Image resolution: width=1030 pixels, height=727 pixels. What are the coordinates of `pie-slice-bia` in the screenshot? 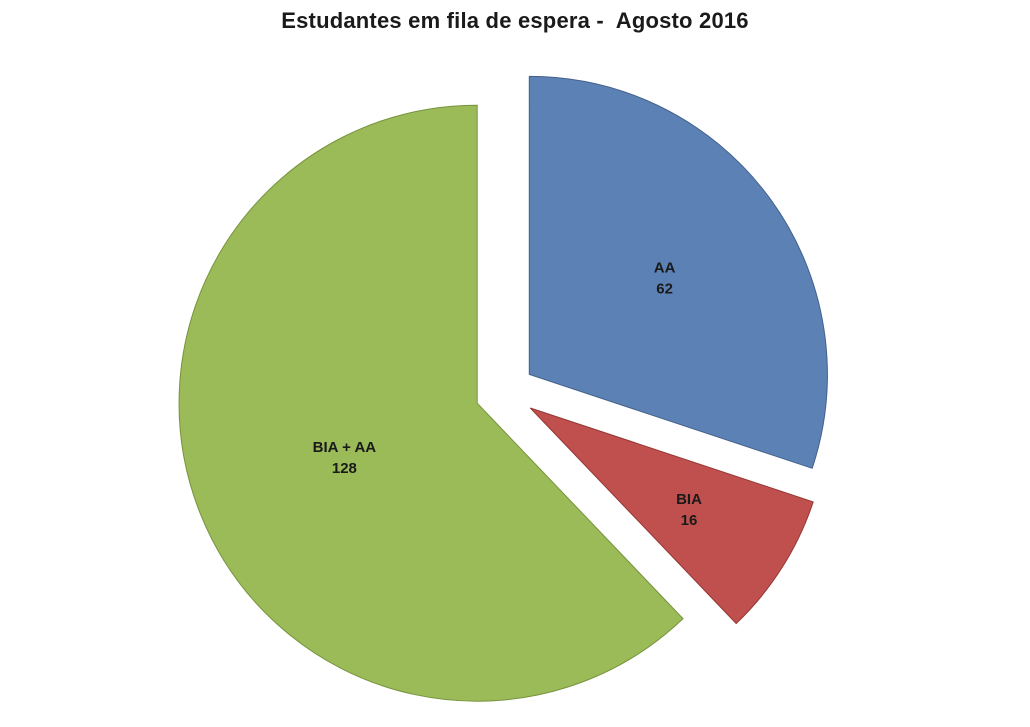 It's located at (671, 516).